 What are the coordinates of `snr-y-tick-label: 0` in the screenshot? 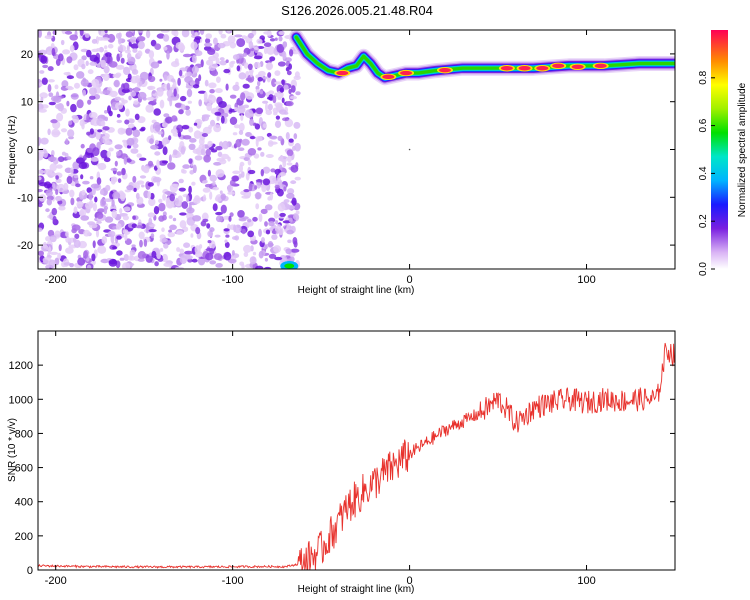 It's located at (30, 571).